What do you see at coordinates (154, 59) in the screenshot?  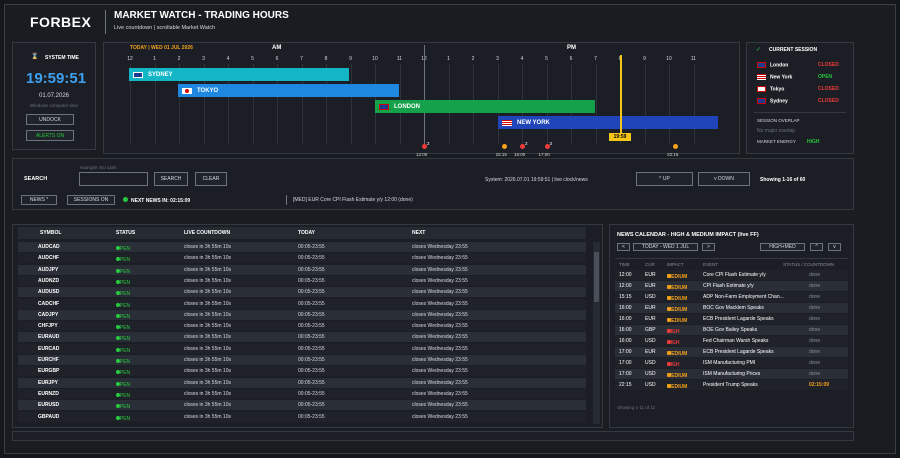 I see `hour-tick-label: 1` at bounding box center [154, 59].